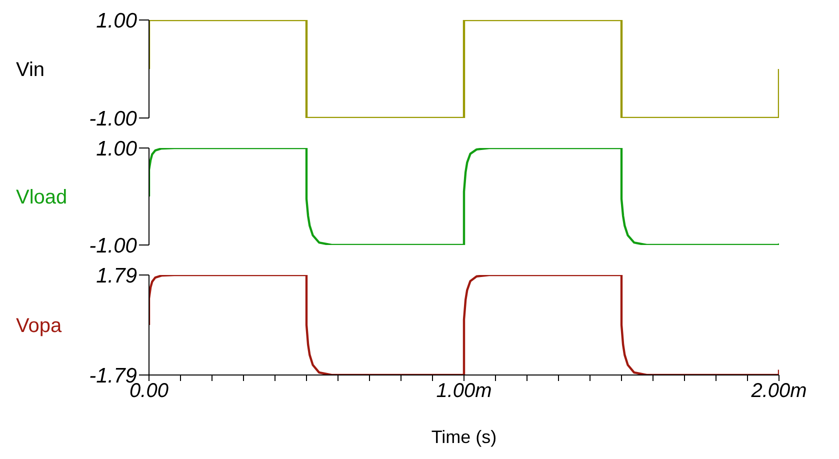  Describe the element at coordinates (464, 391) in the screenshot. I see `x-tick-label: 1.00m` at that location.